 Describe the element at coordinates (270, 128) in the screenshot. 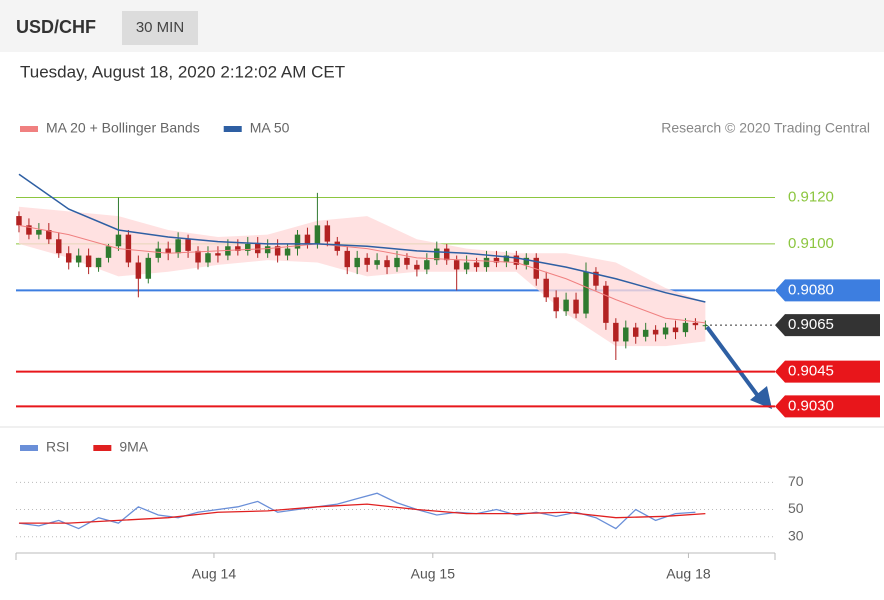

I see `legend-label: MA 50` at that location.